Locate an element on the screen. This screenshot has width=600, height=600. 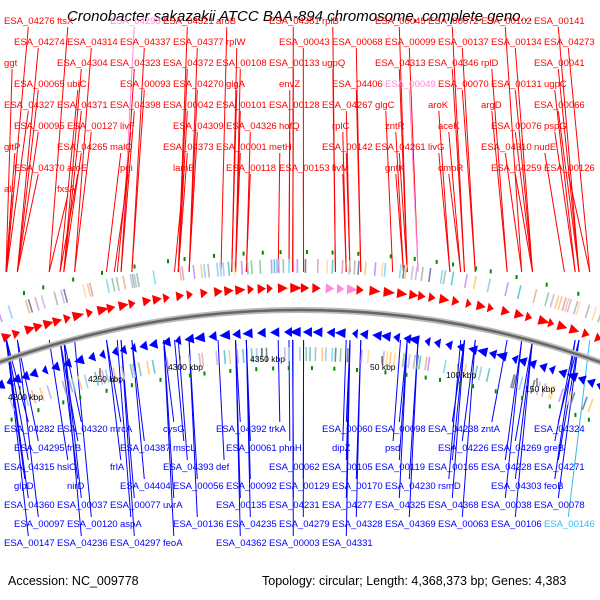
forward-gene-label: ESA_00127 is located at coordinates (92, 126).